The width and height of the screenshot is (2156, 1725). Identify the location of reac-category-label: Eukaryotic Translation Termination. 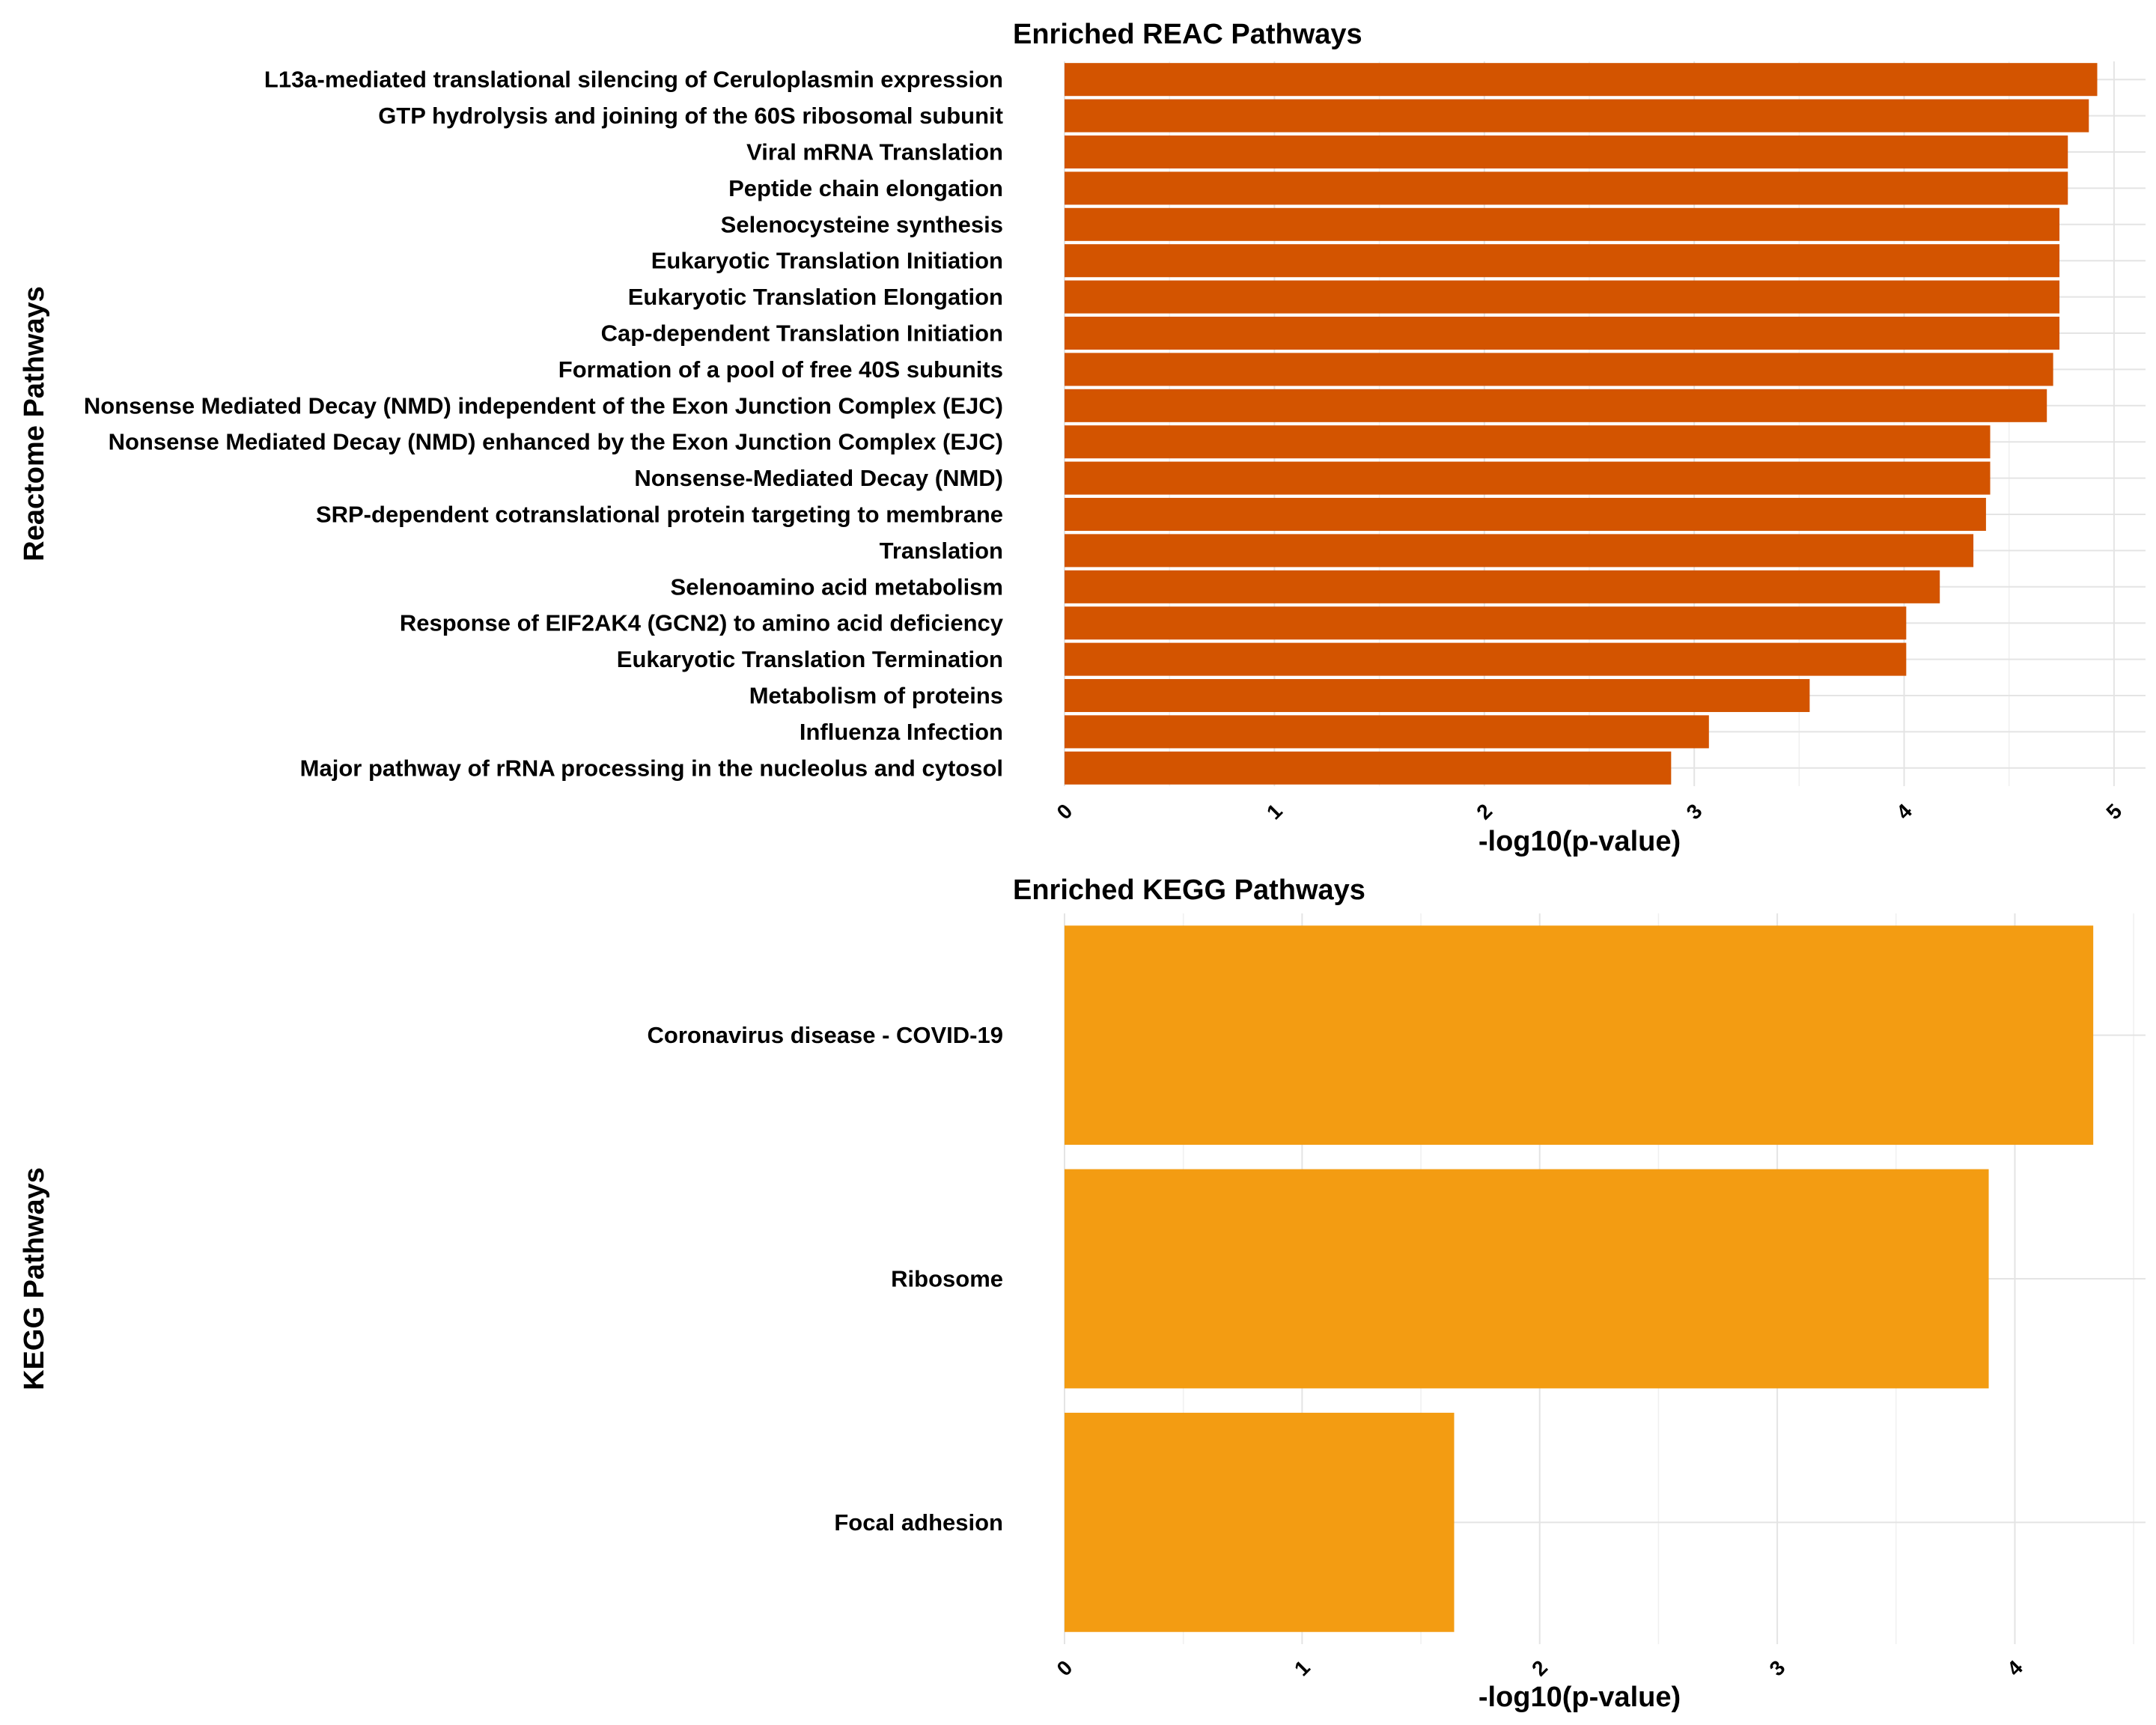
(810, 659).